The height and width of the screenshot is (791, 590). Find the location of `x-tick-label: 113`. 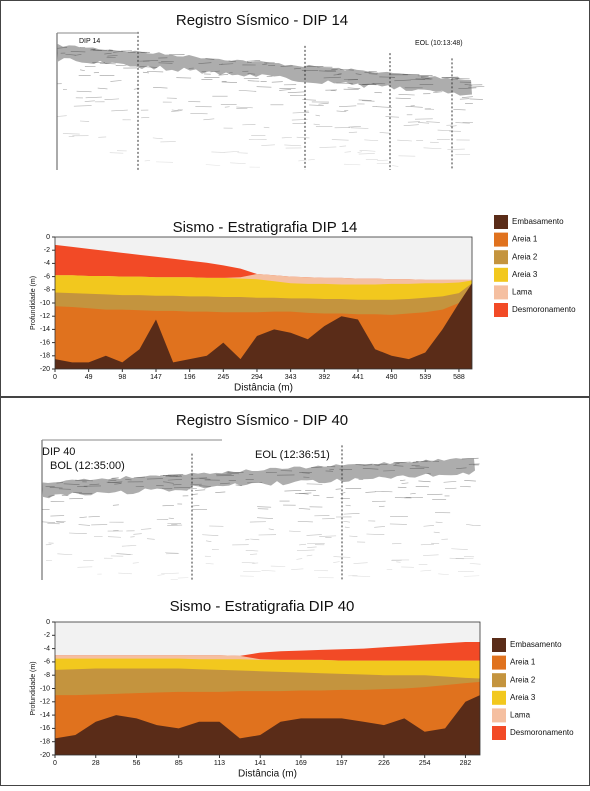

x-tick-label: 113 is located at coordinates (219, 763).